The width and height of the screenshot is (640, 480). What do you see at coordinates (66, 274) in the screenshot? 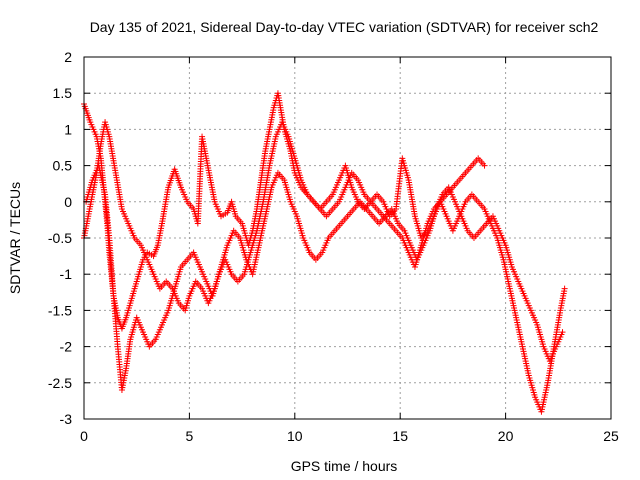
I see `y-tick-label: -1` at bounding box center [66, 274].